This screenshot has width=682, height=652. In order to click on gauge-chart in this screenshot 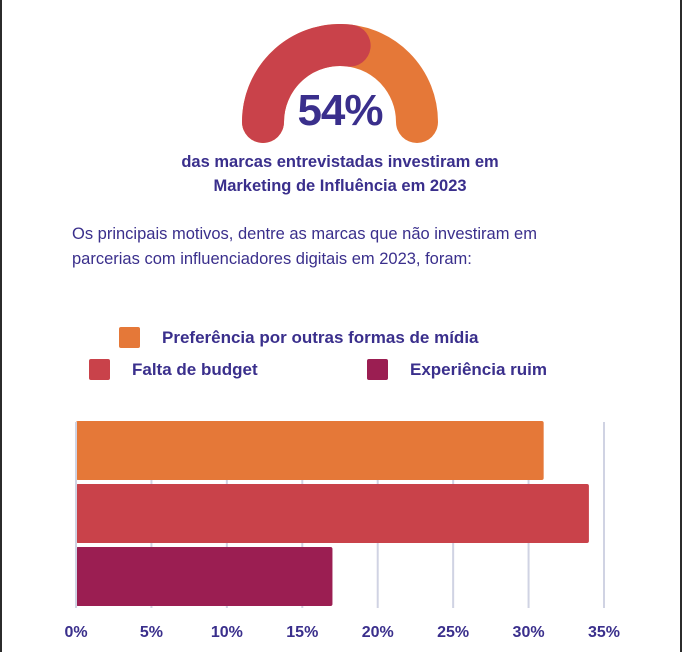, I will do `click(340, 83)`.